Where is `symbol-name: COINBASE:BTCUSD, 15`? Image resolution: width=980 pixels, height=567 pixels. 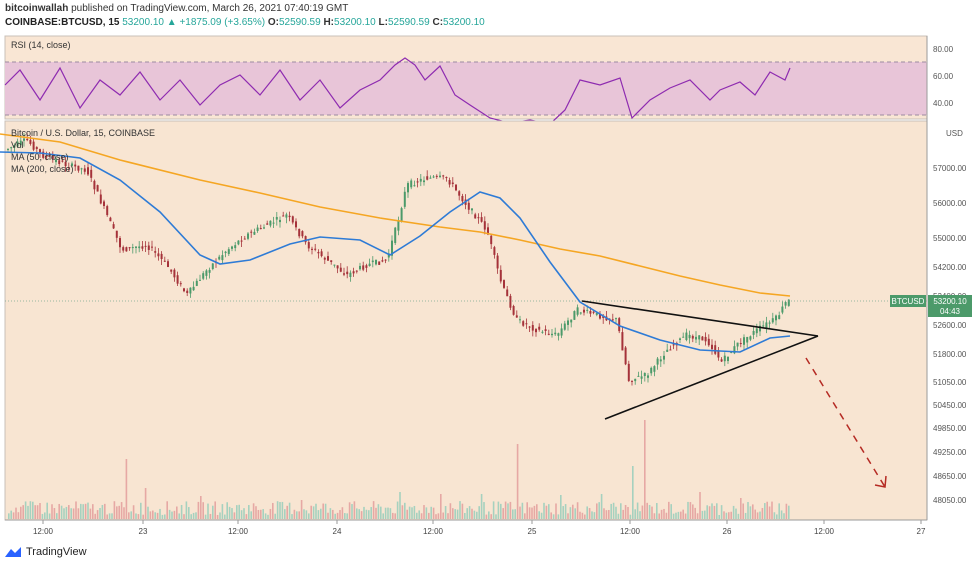
symbol-name: COINBASE:BTCUSD, 15 is located at coordinates (62, 22).